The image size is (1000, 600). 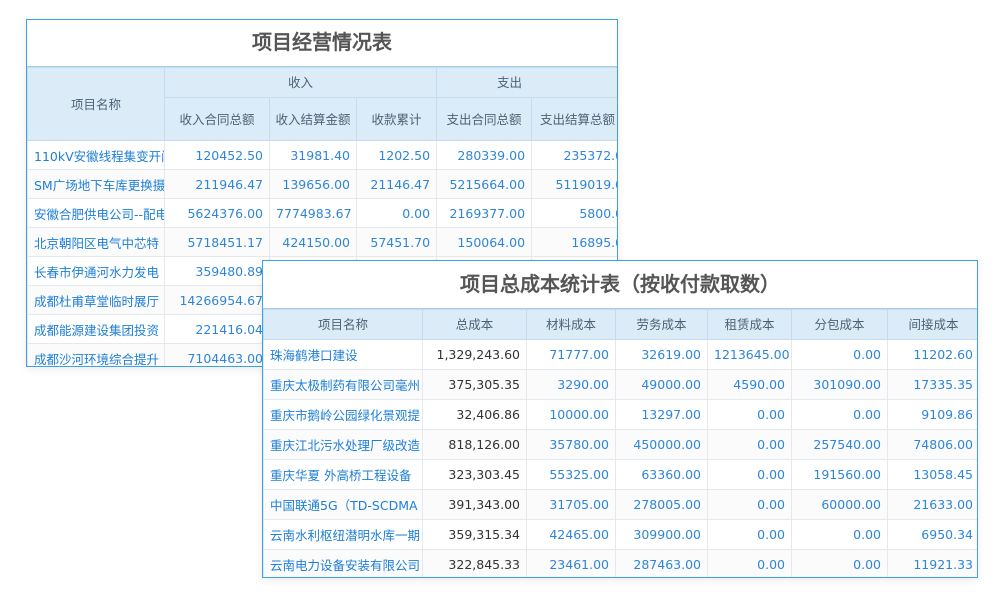 I want to click on cell-total-cost: 1,329,243.60, so click(x=474, y=354).